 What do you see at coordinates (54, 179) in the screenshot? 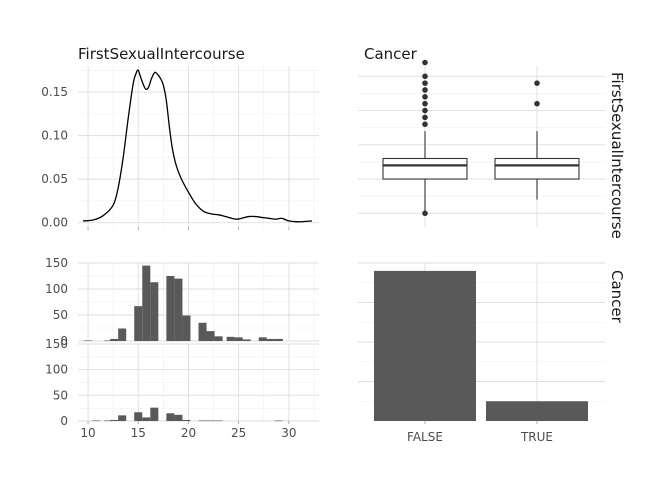
I see `y-tick-label: 0.05` at bounding box center [54, 179].